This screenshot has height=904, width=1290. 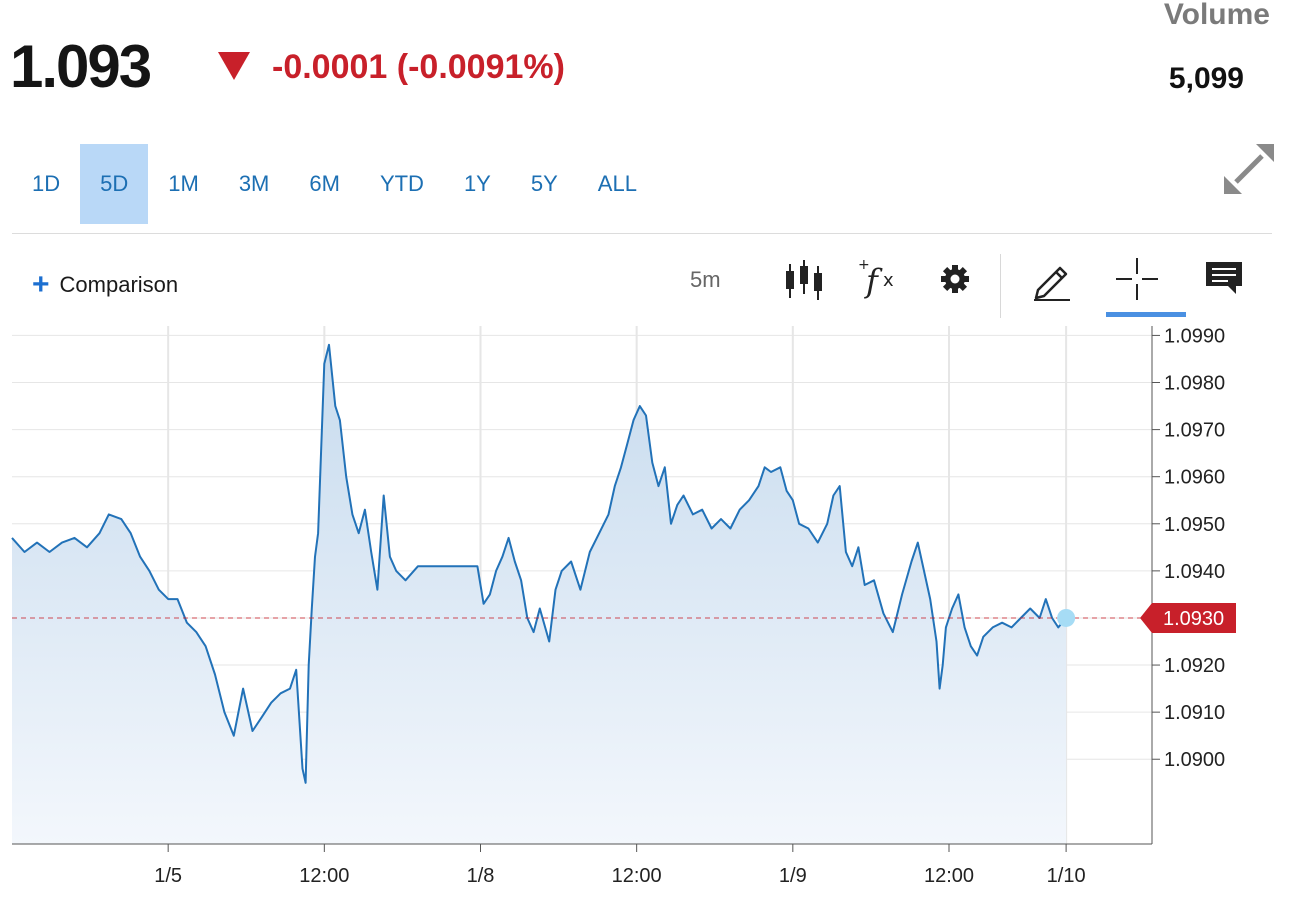 What do you see at coordinates (1194, 760) in the screenshot?
I see `y-tick-label: 1.0900` at bounding box center [1194, 760].